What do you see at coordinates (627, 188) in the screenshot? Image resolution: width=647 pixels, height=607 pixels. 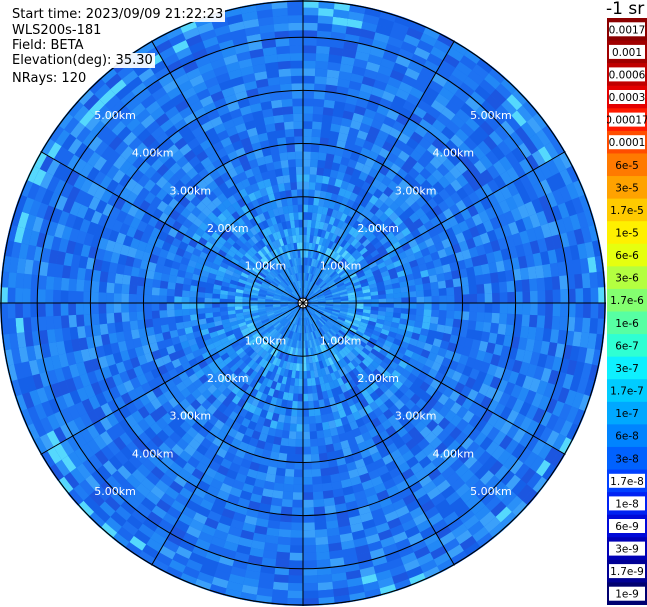 I see `colorbar-tick-label: 3e-5` at bounding box center [627, 188].